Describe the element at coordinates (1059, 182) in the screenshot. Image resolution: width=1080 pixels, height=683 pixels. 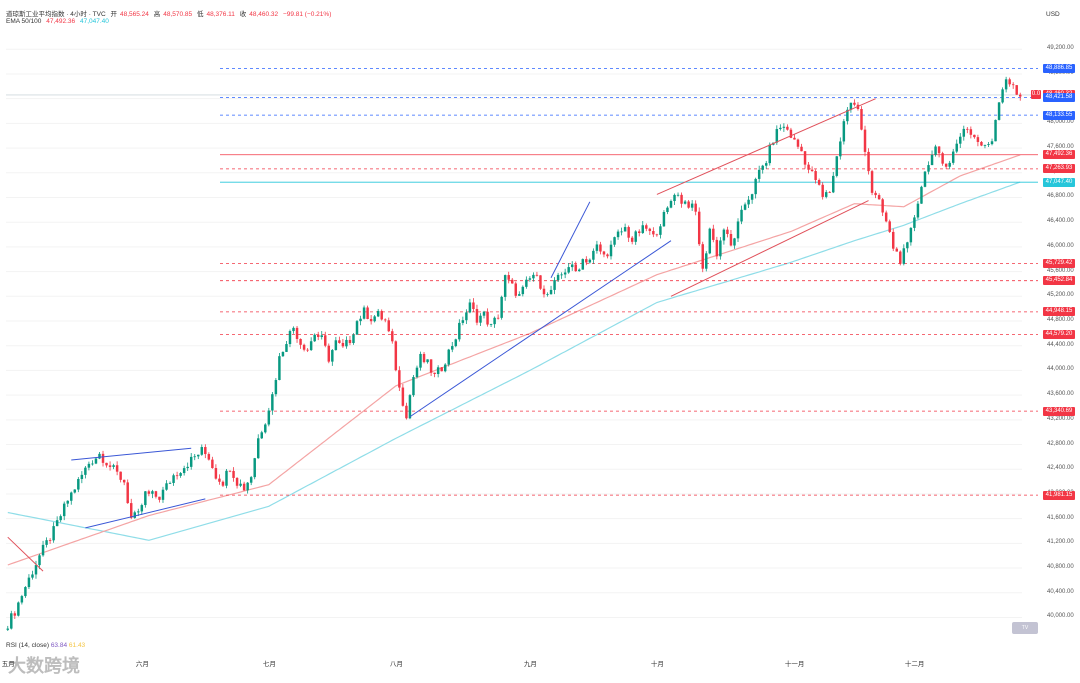
I see `price-level-label: 47,047.40` at that location.